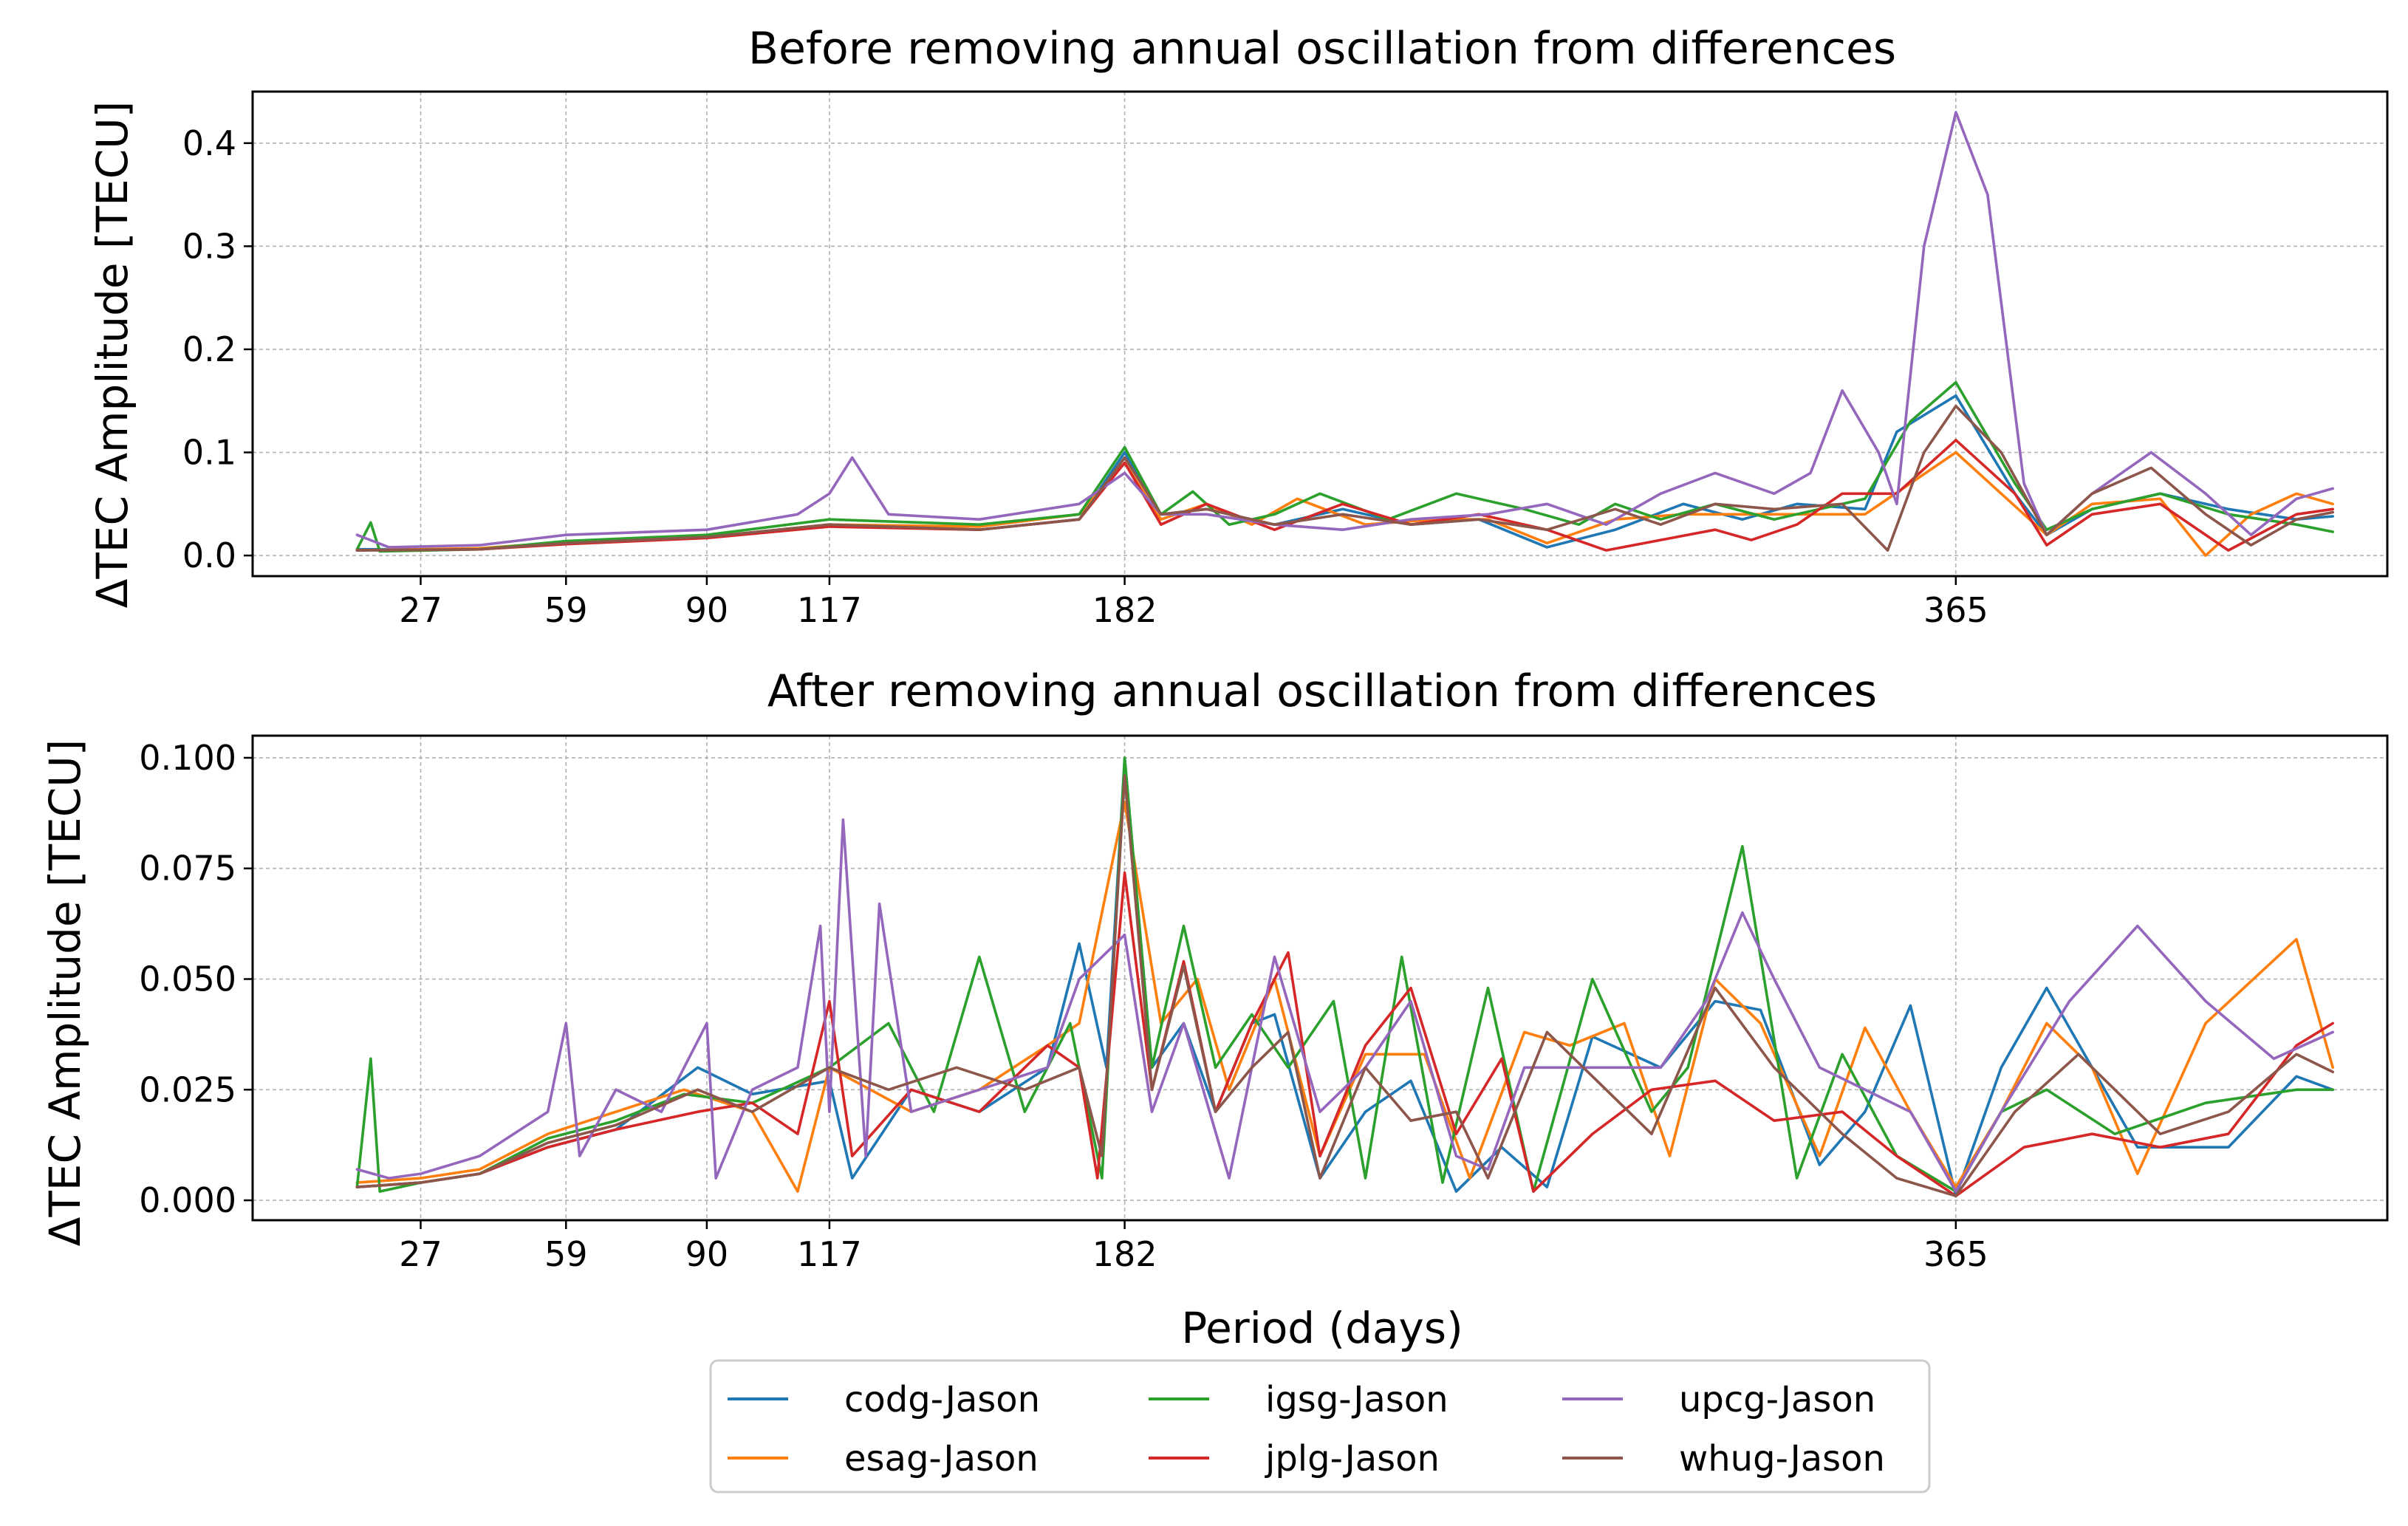 The width and height of the screenshot is (2408, 1526). I want to click on bottom-x-tick-label: 59, so click(566, 1254).